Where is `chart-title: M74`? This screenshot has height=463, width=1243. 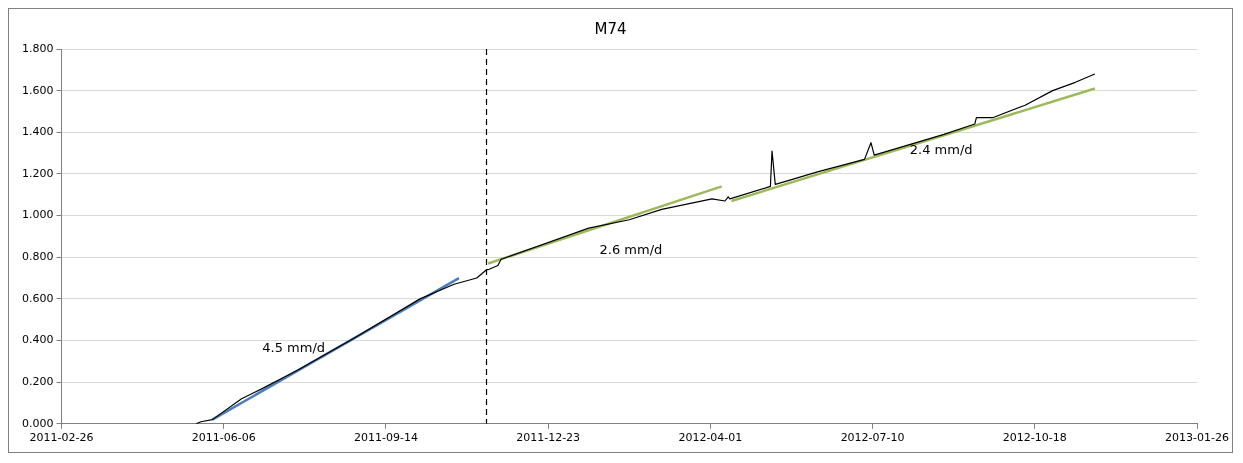 chart-title: M74 is located at coordinates (610, 28).